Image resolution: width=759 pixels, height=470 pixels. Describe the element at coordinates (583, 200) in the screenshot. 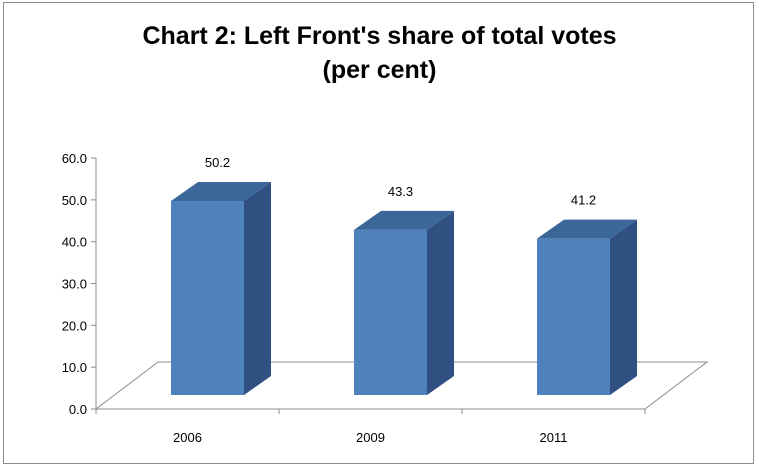

I see `data-label: 41.2` at that location.